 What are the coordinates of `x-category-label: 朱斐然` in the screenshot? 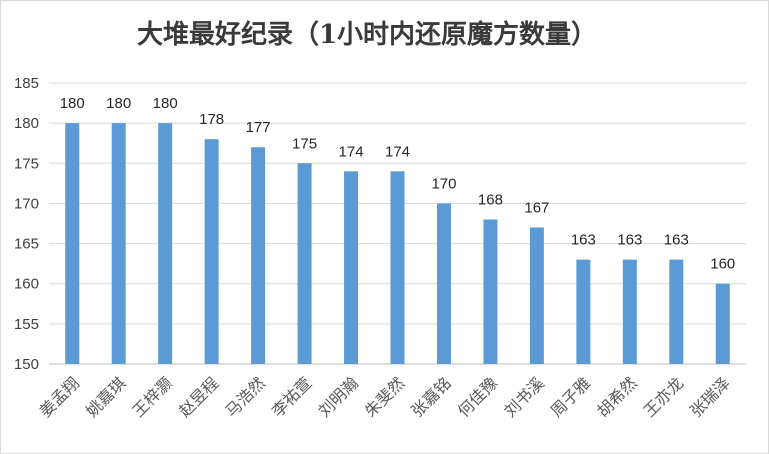 It's located at (384, 396).